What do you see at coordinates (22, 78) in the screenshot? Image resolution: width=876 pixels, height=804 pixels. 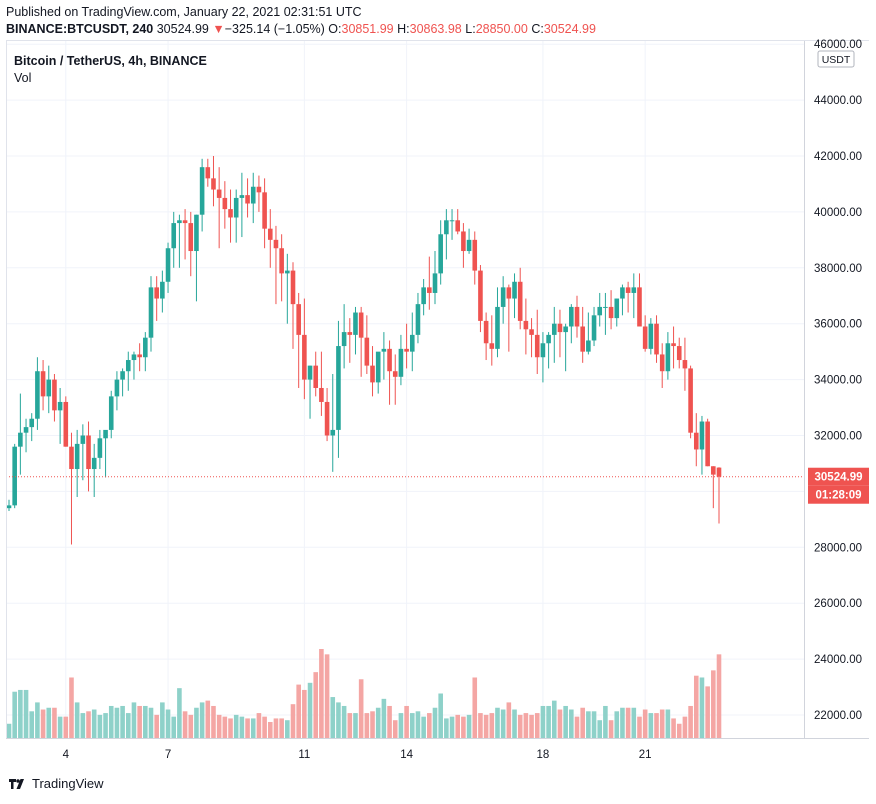 I see `legend-vol-label: Vol` at bounding box center [22, 78].